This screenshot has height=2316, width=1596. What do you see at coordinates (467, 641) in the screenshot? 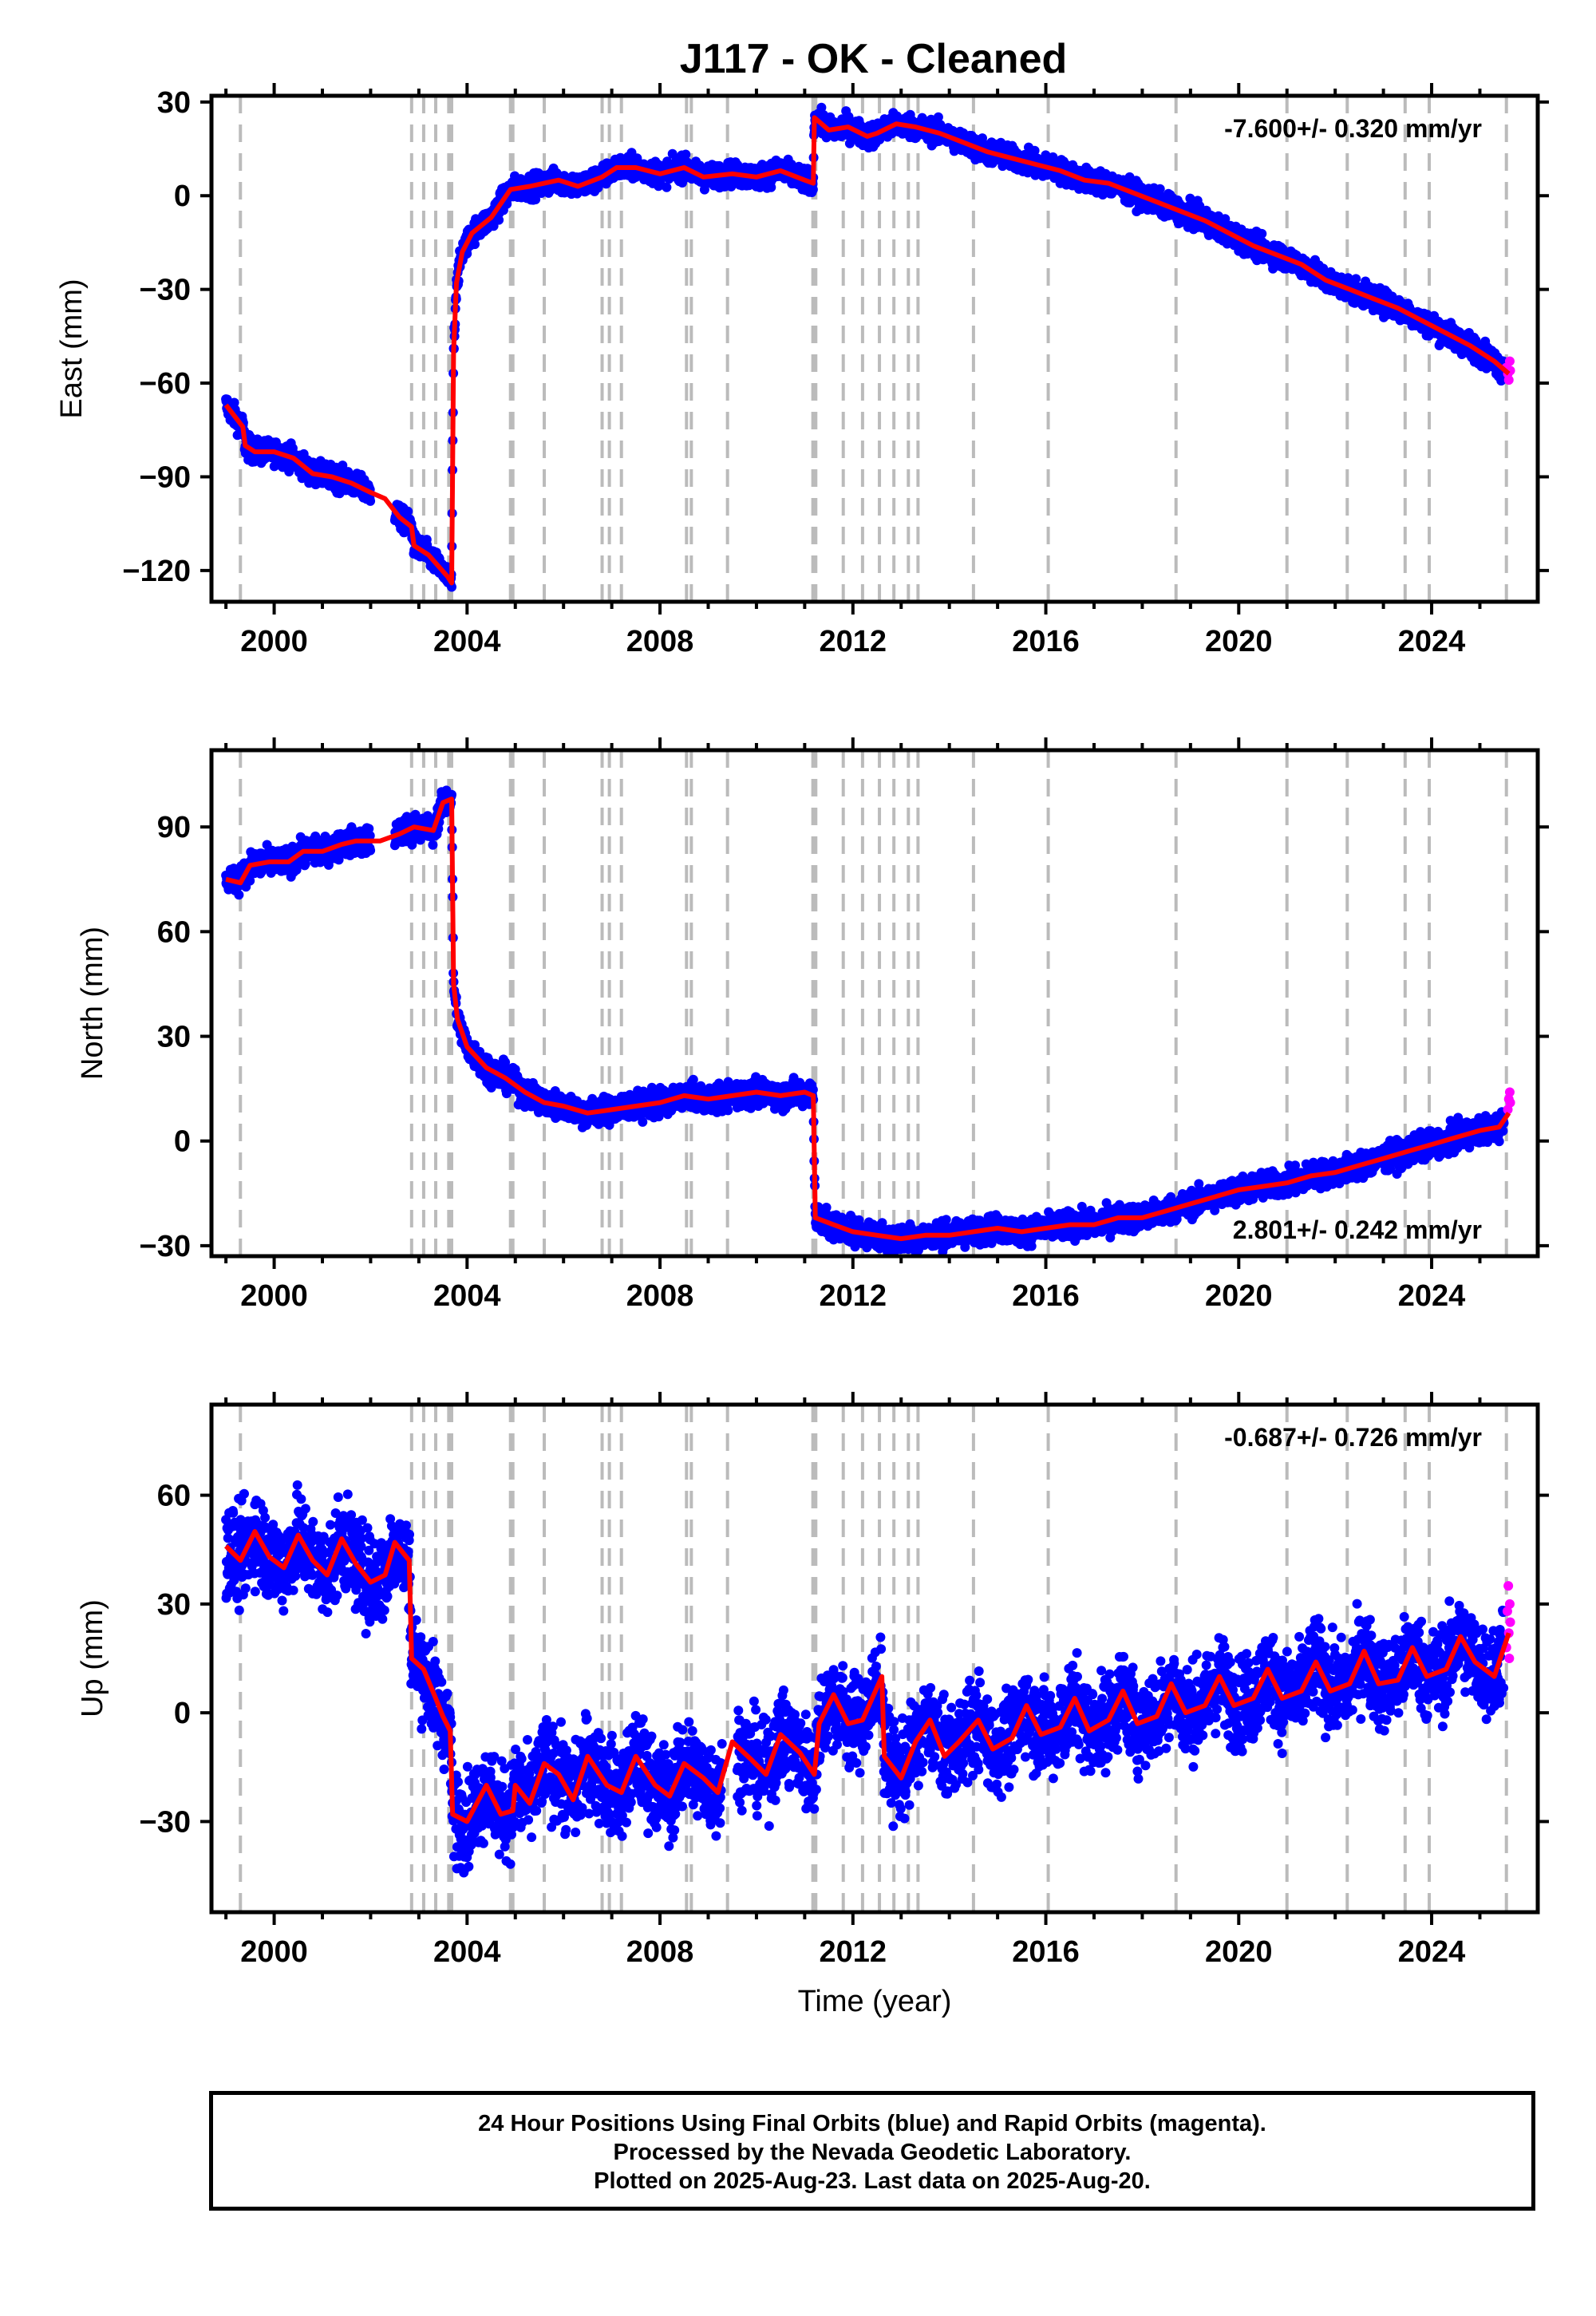
I see `x-tick-label: 2004` at bounding box center [467, 641].